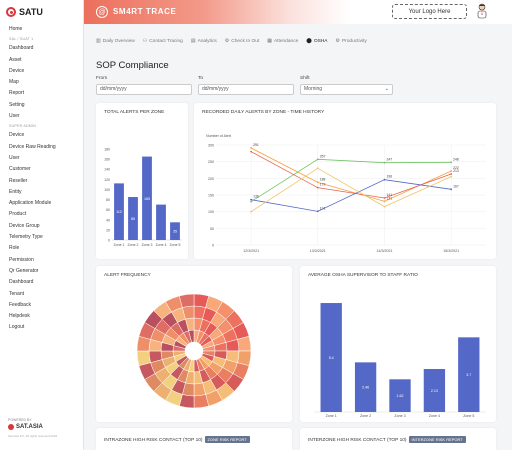 The image size is (512, 450). What do you see at coordinates (16, 29) in the screenshot?
I see `sidebar-item: Home` at bounding box center [16, 29].